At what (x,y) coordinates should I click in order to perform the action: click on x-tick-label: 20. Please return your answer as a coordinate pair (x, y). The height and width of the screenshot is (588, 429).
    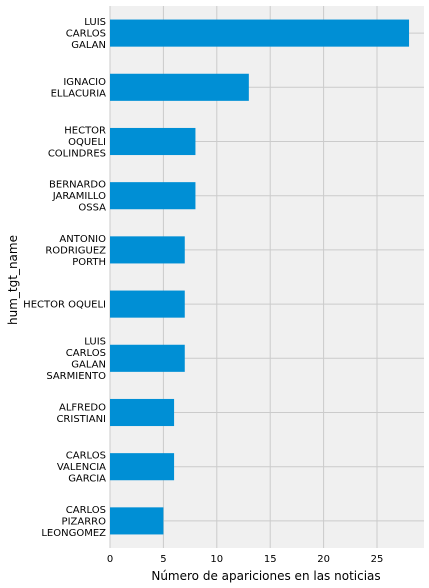
    Looking at the image, I should click on (323, 559).